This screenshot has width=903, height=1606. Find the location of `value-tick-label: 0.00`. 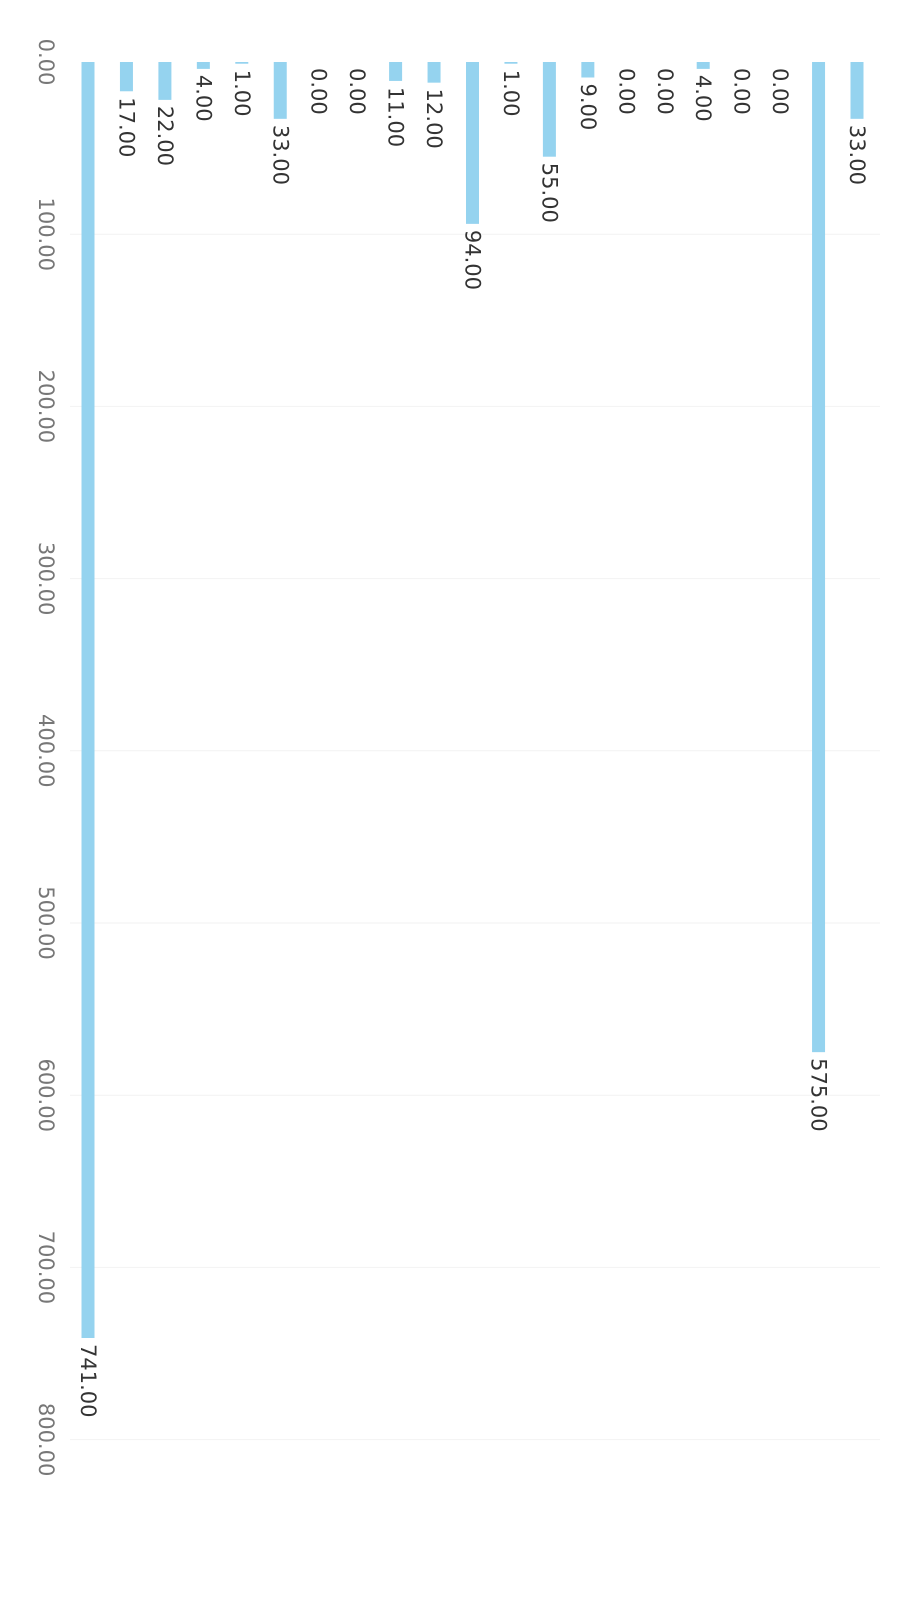

value-tick-label: 0.00 is located at coordinates (46, 62).